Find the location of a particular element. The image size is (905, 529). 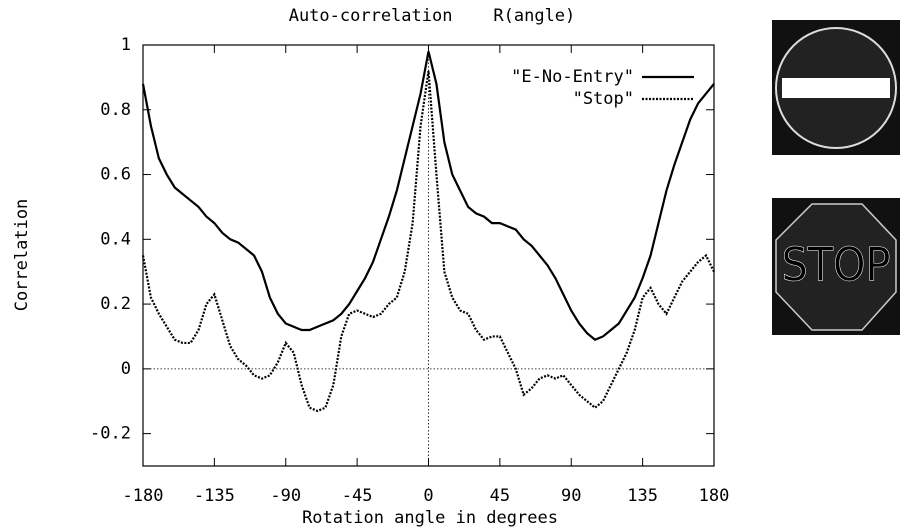

x-tick-label: -45 is located at coordinates (357, 496).